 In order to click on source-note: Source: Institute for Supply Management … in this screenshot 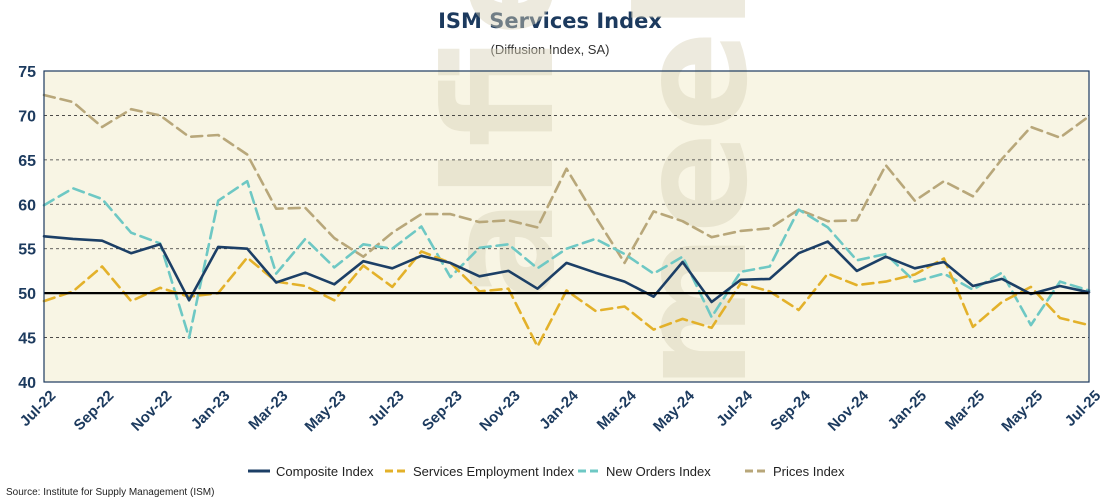, I will do `click(110, 492)`.